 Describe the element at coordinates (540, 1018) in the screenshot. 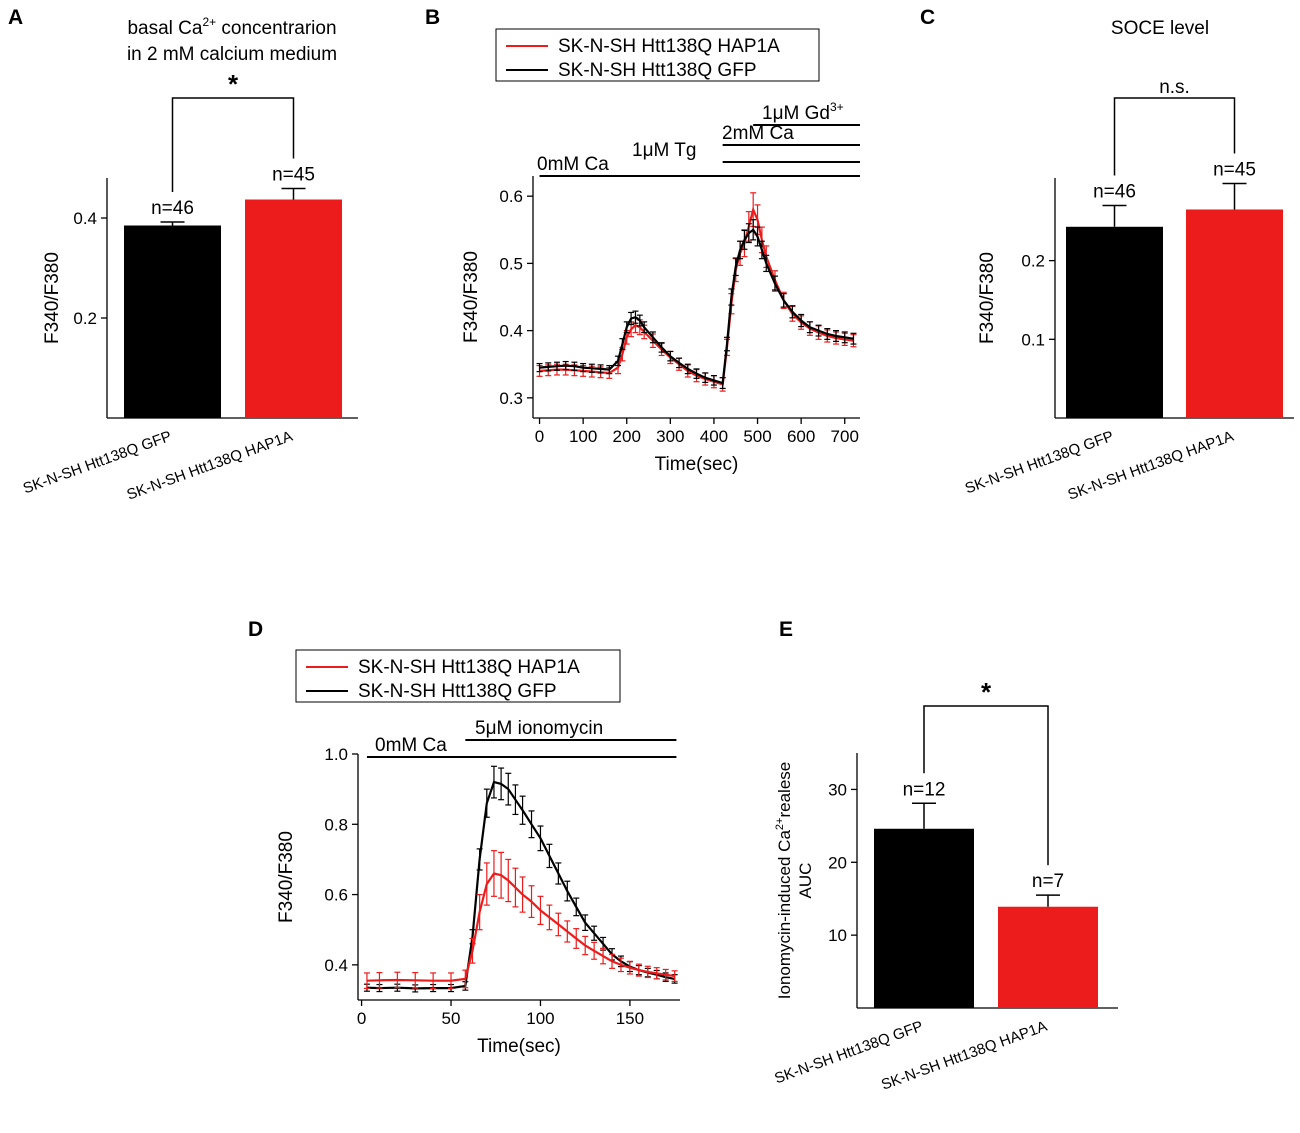

I see `panel-d-x-tick-label: 100` at that location.